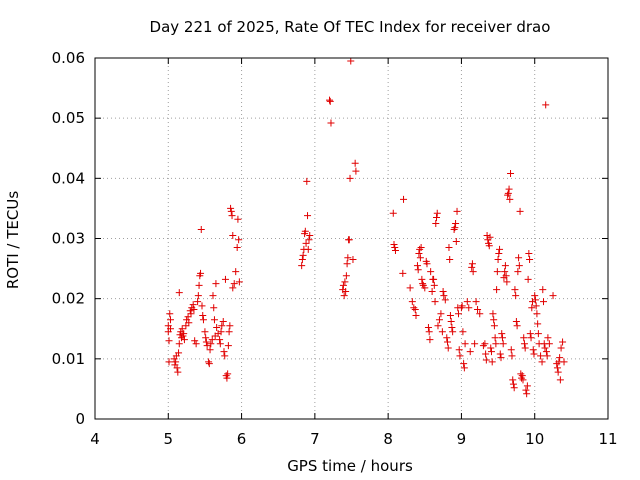 The image size is (640, 480). Describe the element at coordinates (68, 118) in the screenshot. I see `y-tick-label: 0.05` at that location.